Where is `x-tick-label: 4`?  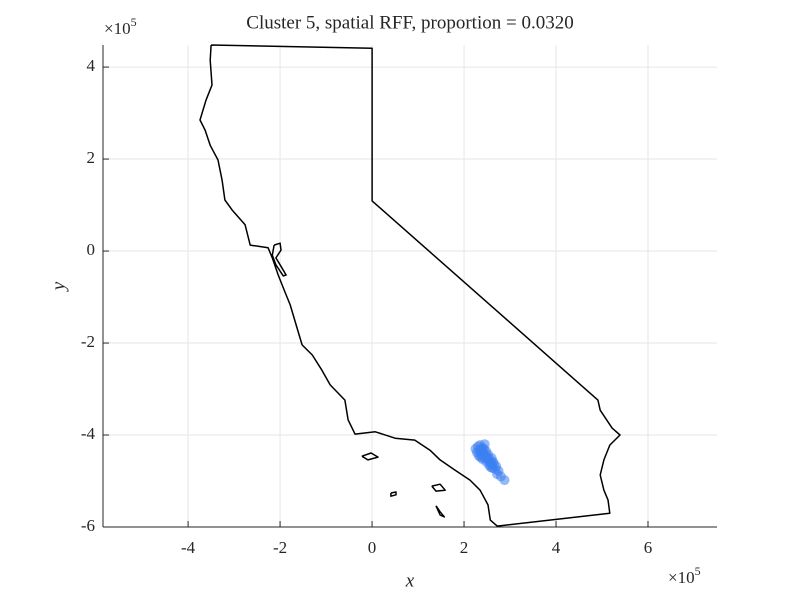
x-tick-label: 4 is located at coordinates (556, 547).